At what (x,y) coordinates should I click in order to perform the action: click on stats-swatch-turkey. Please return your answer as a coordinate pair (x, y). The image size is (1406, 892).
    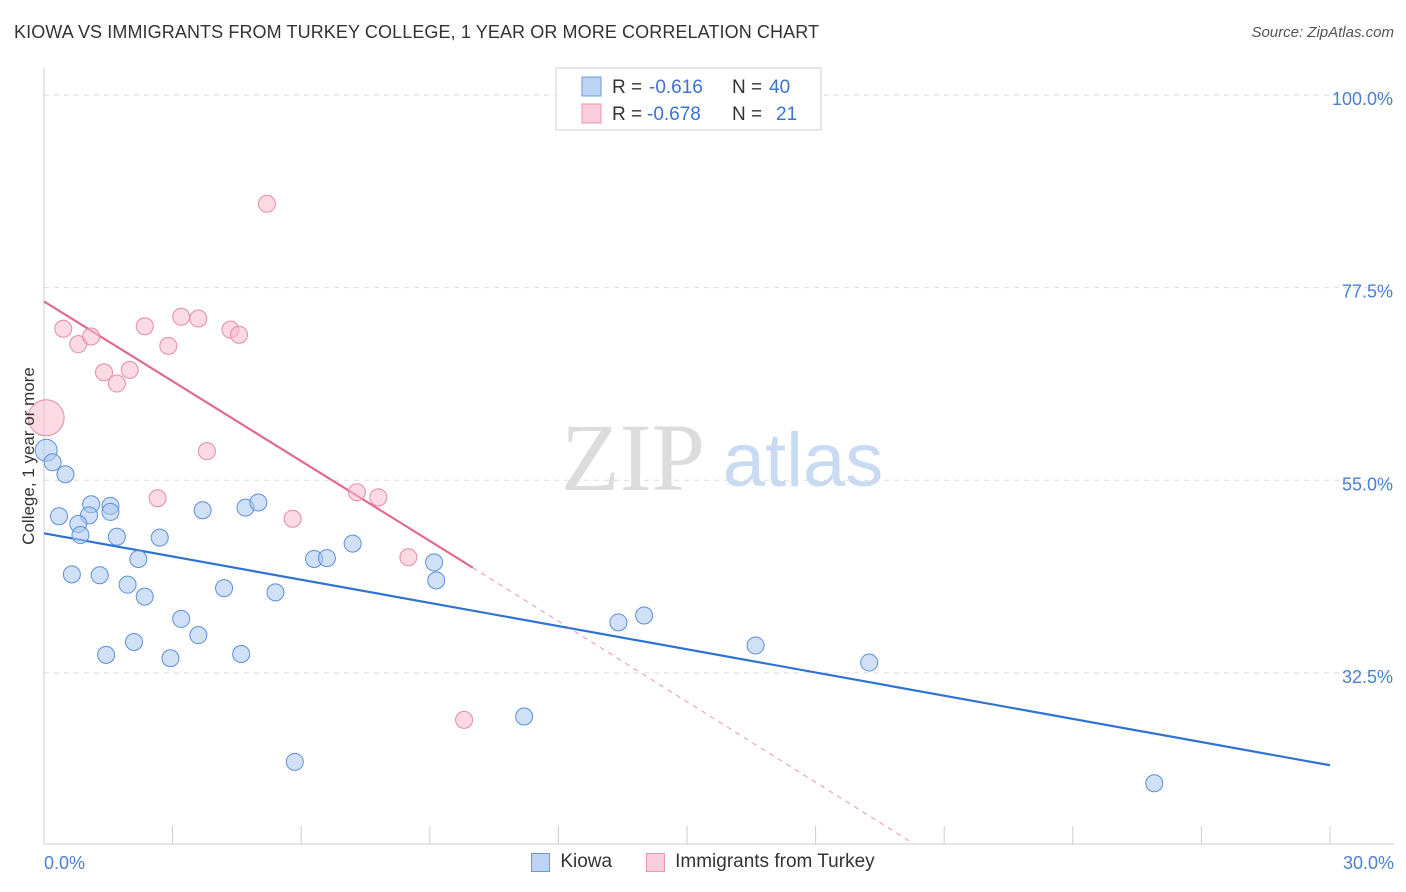
    Looking at the image, I should click on (591, 113).